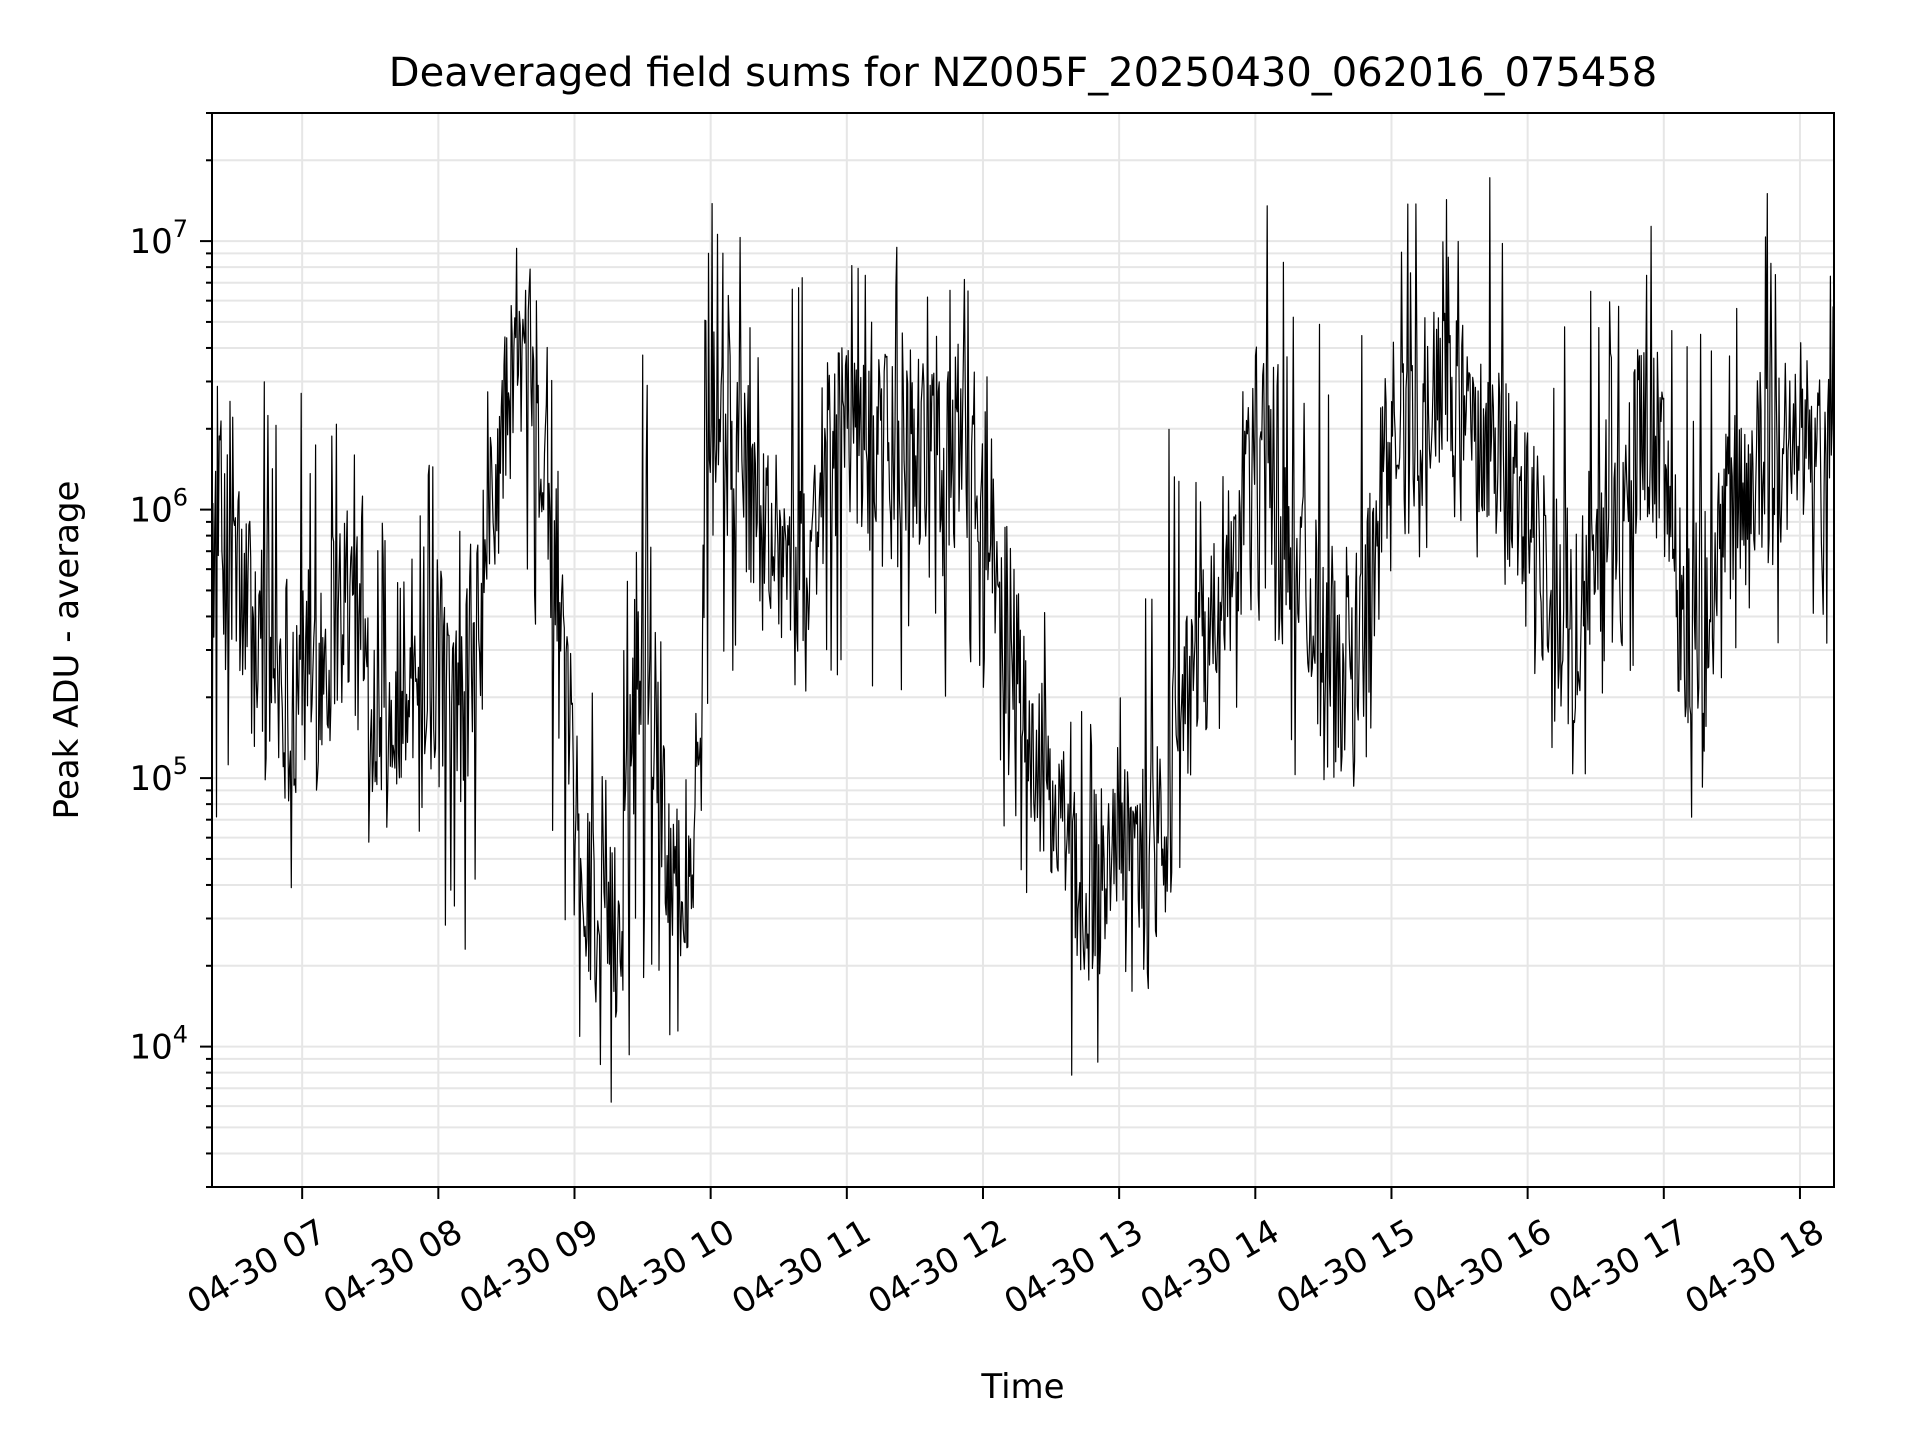 The image size is (1920, 1440). What do you see at coordinates (158, 238) in the screenshot?
I see `y-tick-label: 10⁷` at bounding box center [158, 238].